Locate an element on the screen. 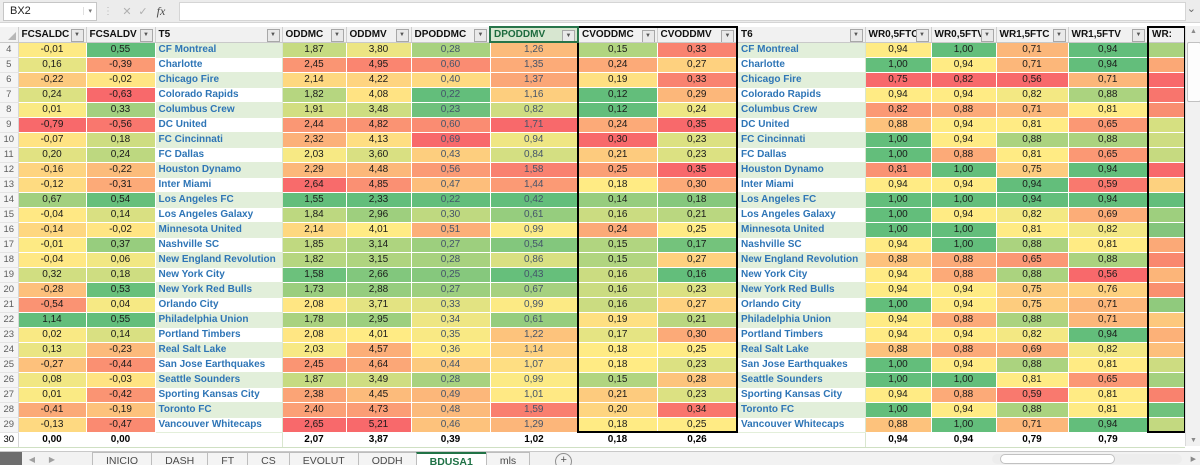  scroll-right-icon: ▶ is located at coordinates (1193, 459).